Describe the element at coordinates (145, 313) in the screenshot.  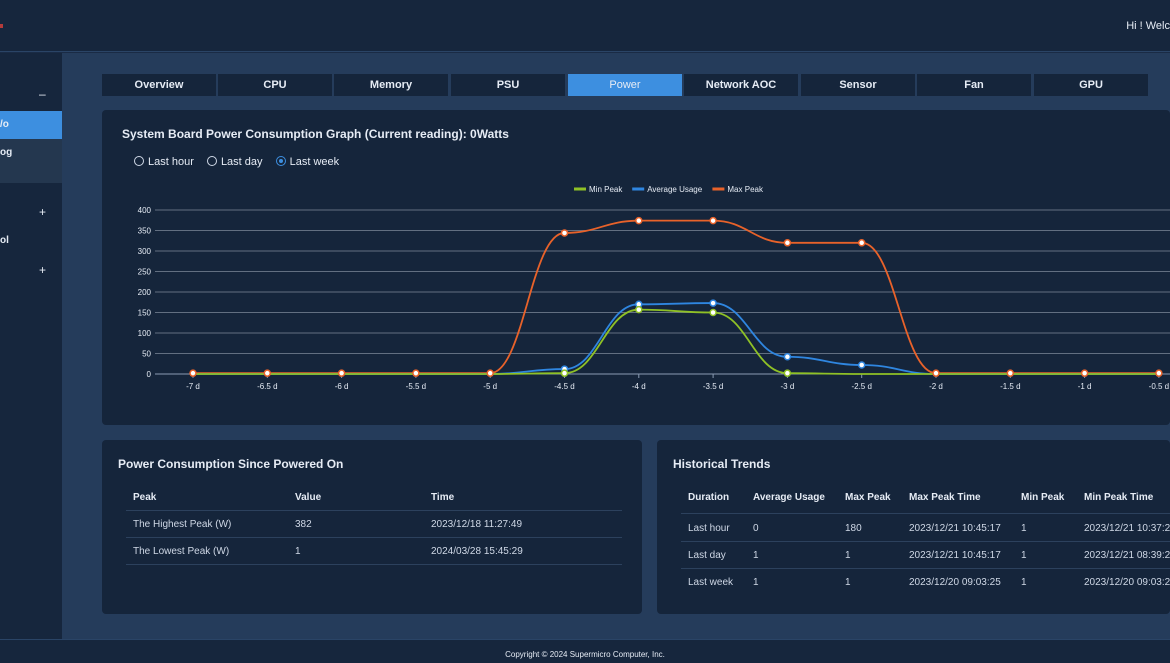
I see `y-tick-label: 150` at that location.